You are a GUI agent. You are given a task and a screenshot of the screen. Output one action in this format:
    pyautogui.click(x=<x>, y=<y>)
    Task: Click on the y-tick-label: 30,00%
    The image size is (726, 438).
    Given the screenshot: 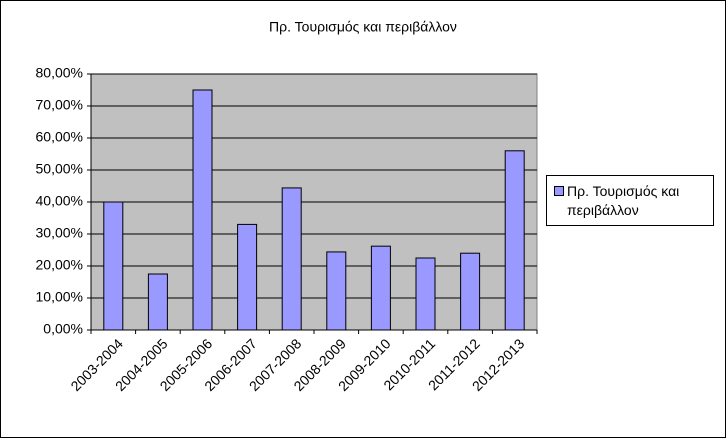 What is the action you would take?
    pyautogui.click(x=59, y=233)
    